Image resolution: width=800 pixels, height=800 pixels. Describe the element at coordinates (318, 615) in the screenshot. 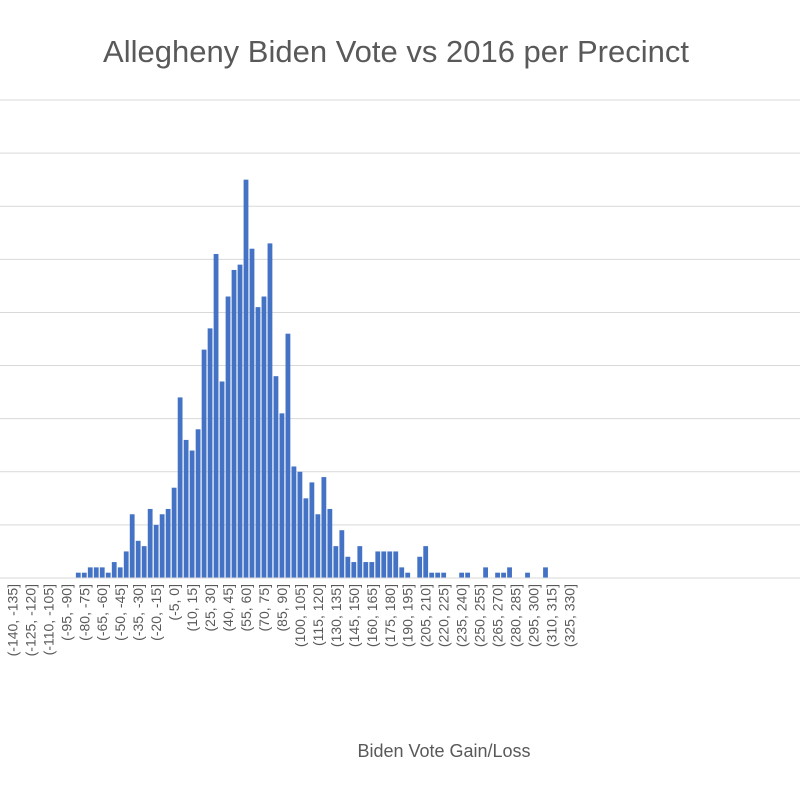

I see `x-tick-label: (115, 120]` at that location.